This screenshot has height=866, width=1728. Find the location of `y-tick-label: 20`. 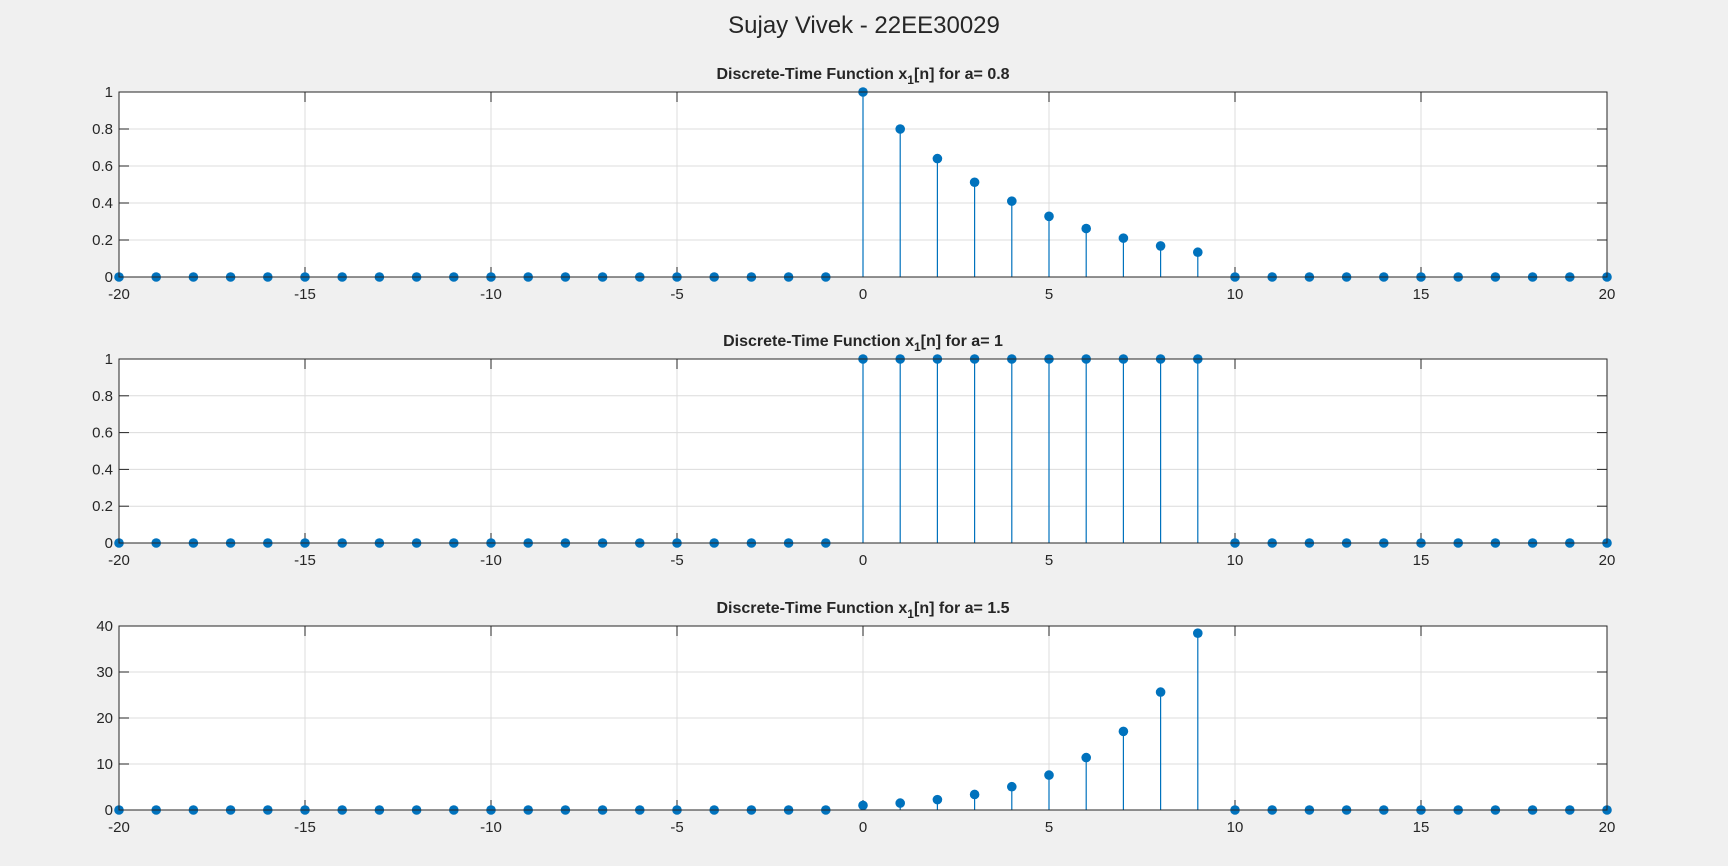

y-tick-label: 20 is located at coordinates (104, 718).